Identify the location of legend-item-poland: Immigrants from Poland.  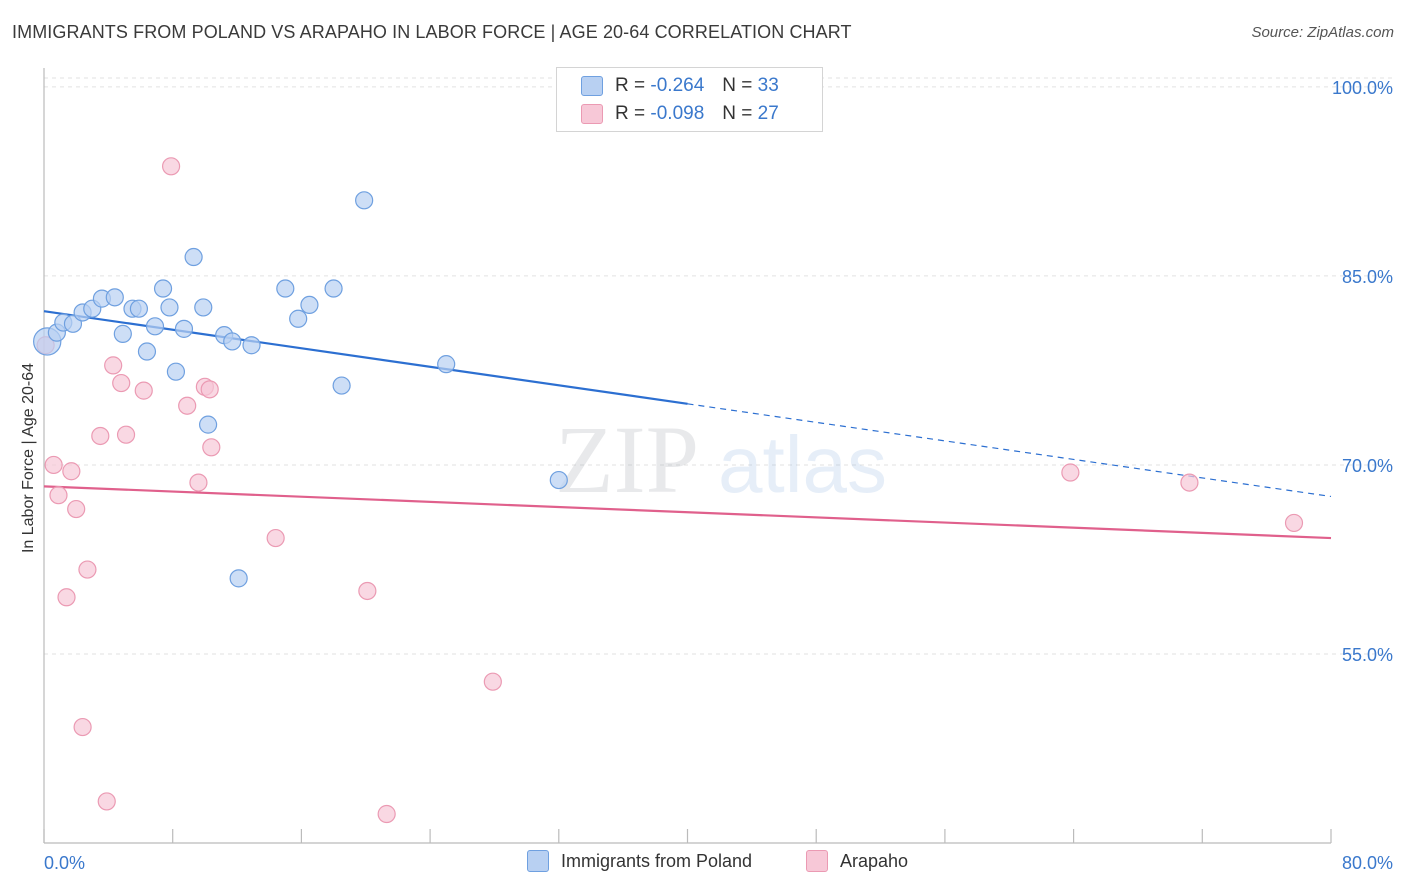
(639, 861).